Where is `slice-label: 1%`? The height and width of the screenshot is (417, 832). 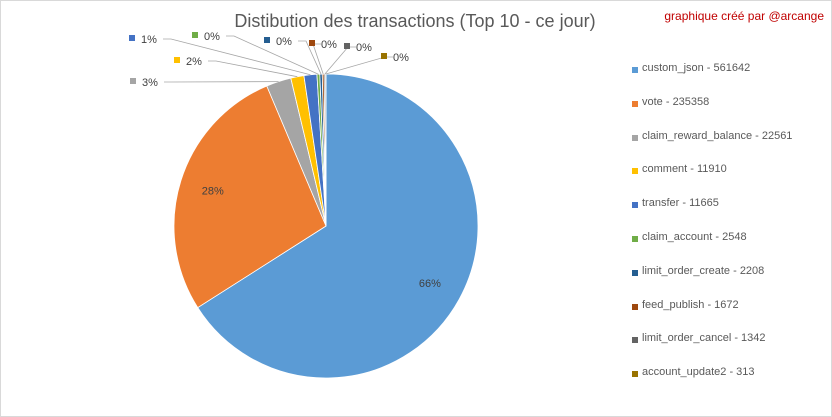 slice-label: 1% is located at coordinates (149, 40).